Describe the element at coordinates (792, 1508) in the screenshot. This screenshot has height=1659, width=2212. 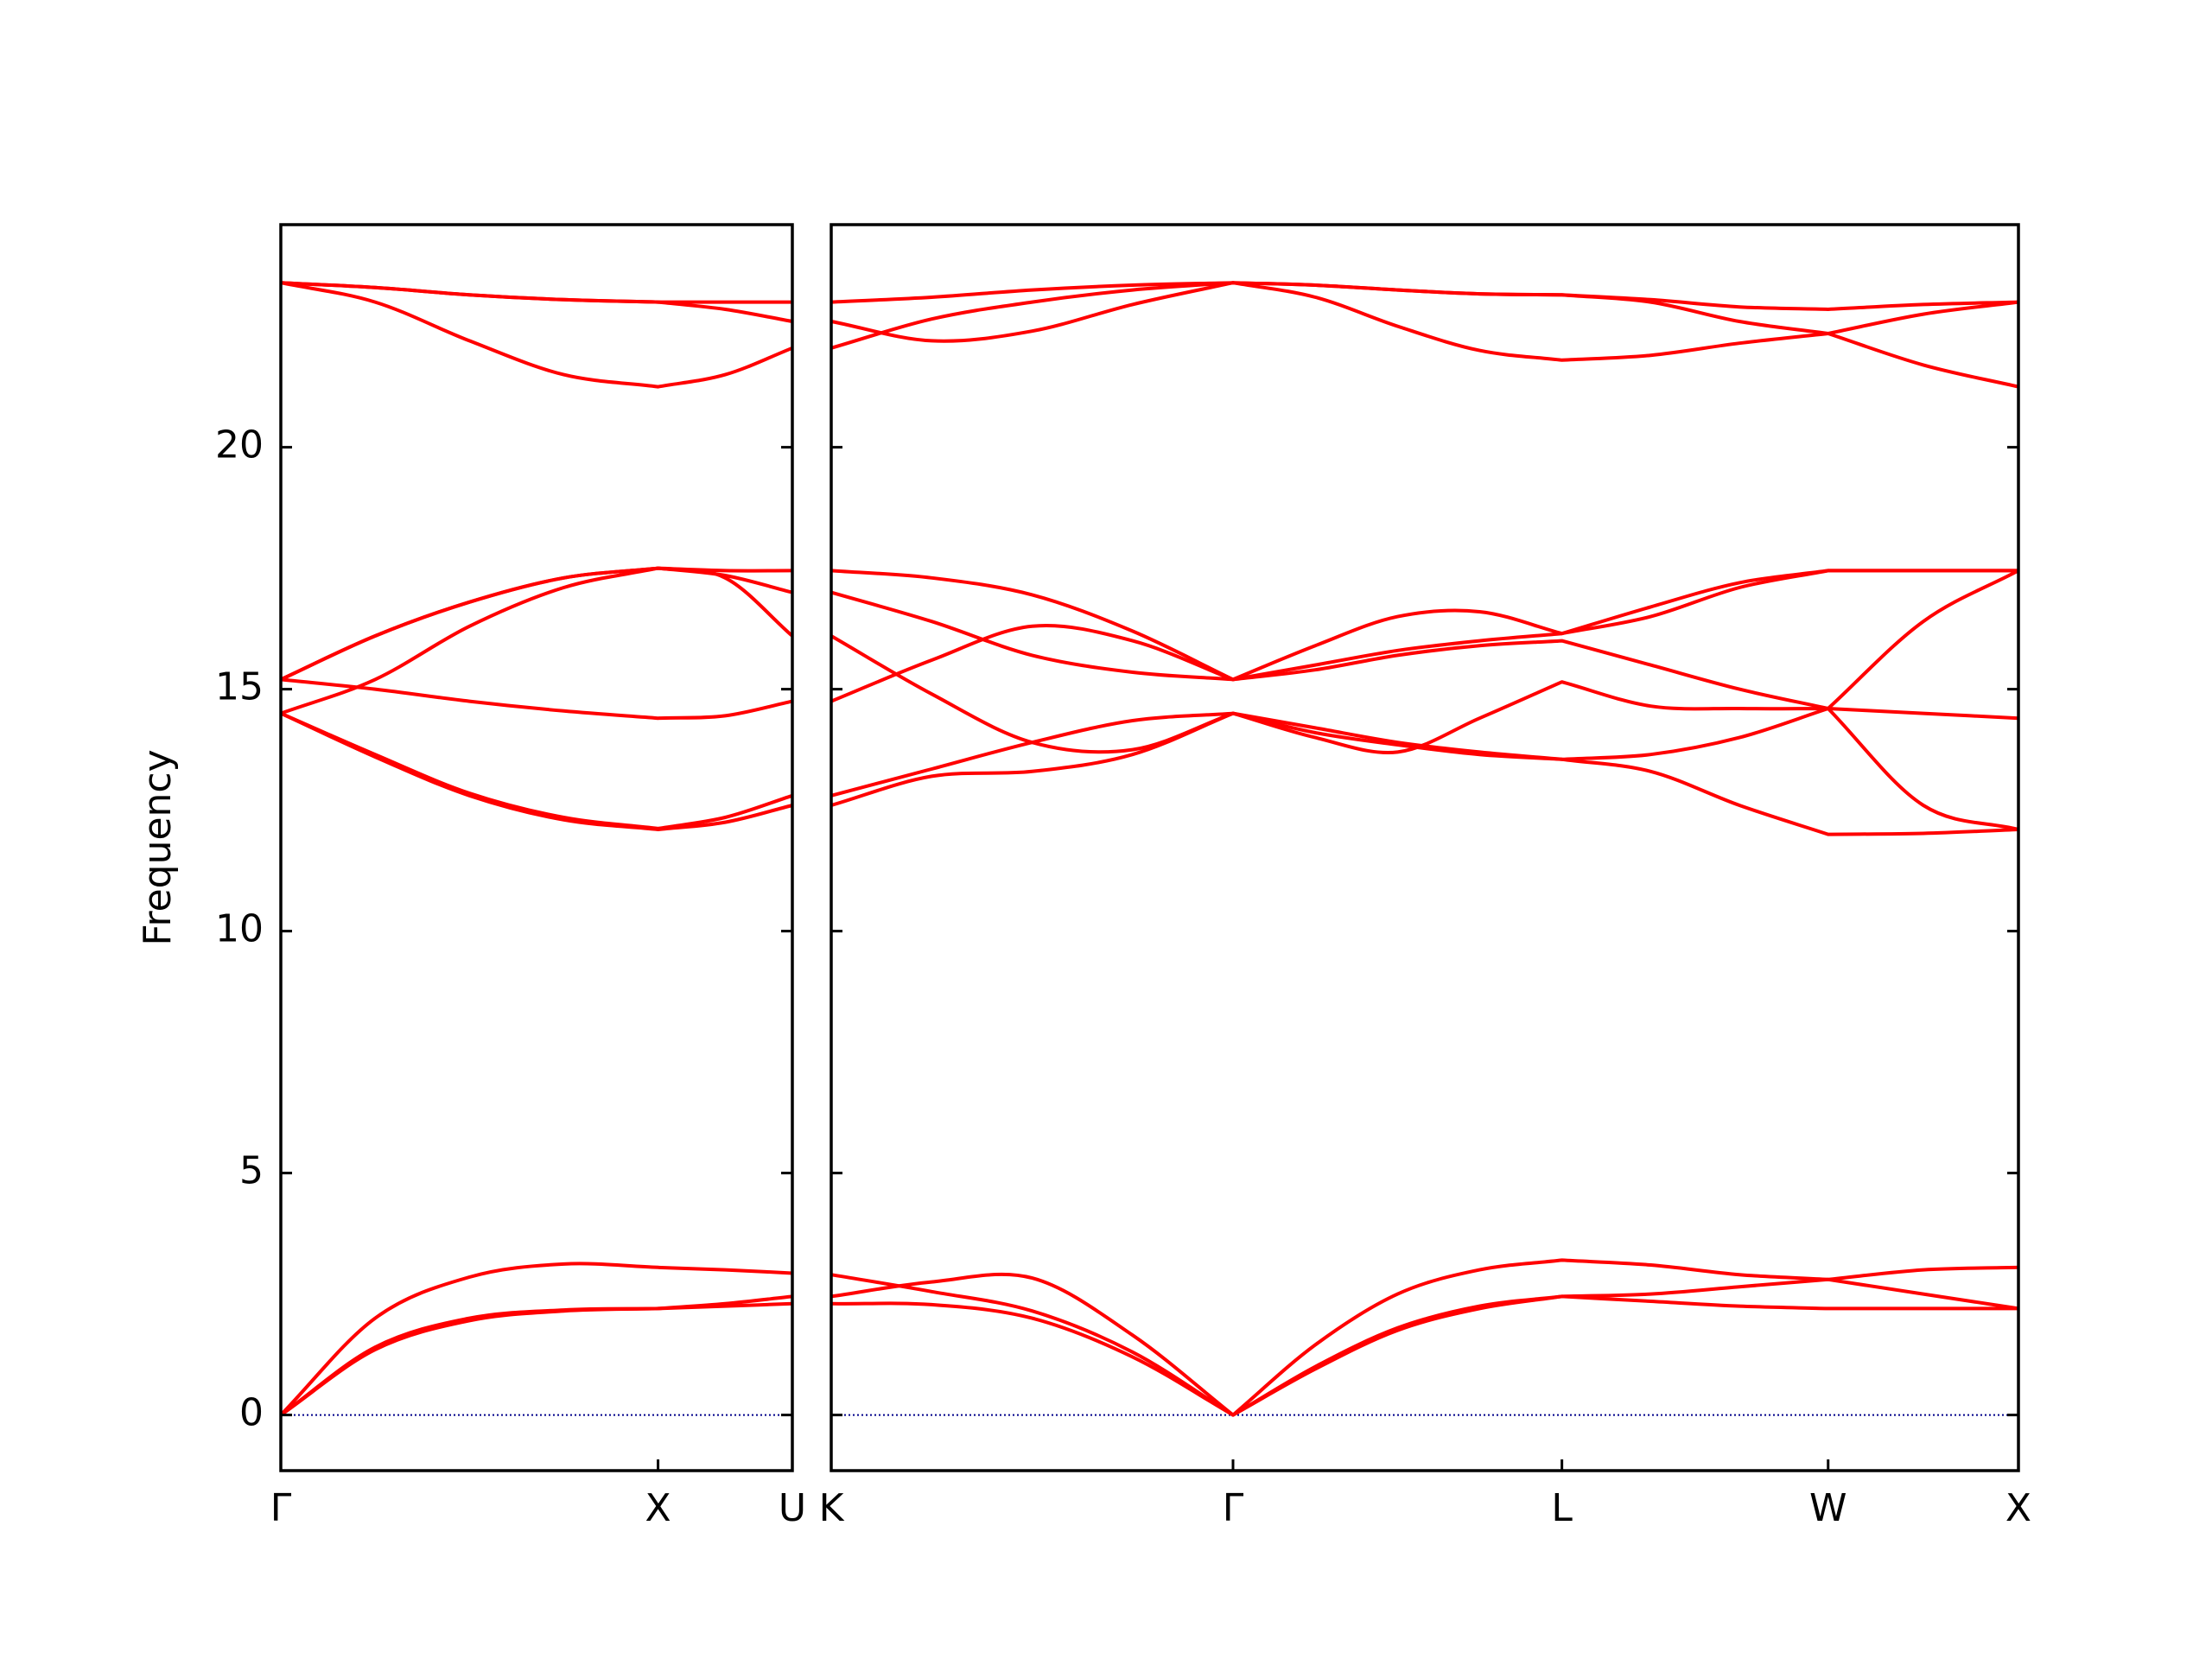
I see `x-tick-label: U` at that location.